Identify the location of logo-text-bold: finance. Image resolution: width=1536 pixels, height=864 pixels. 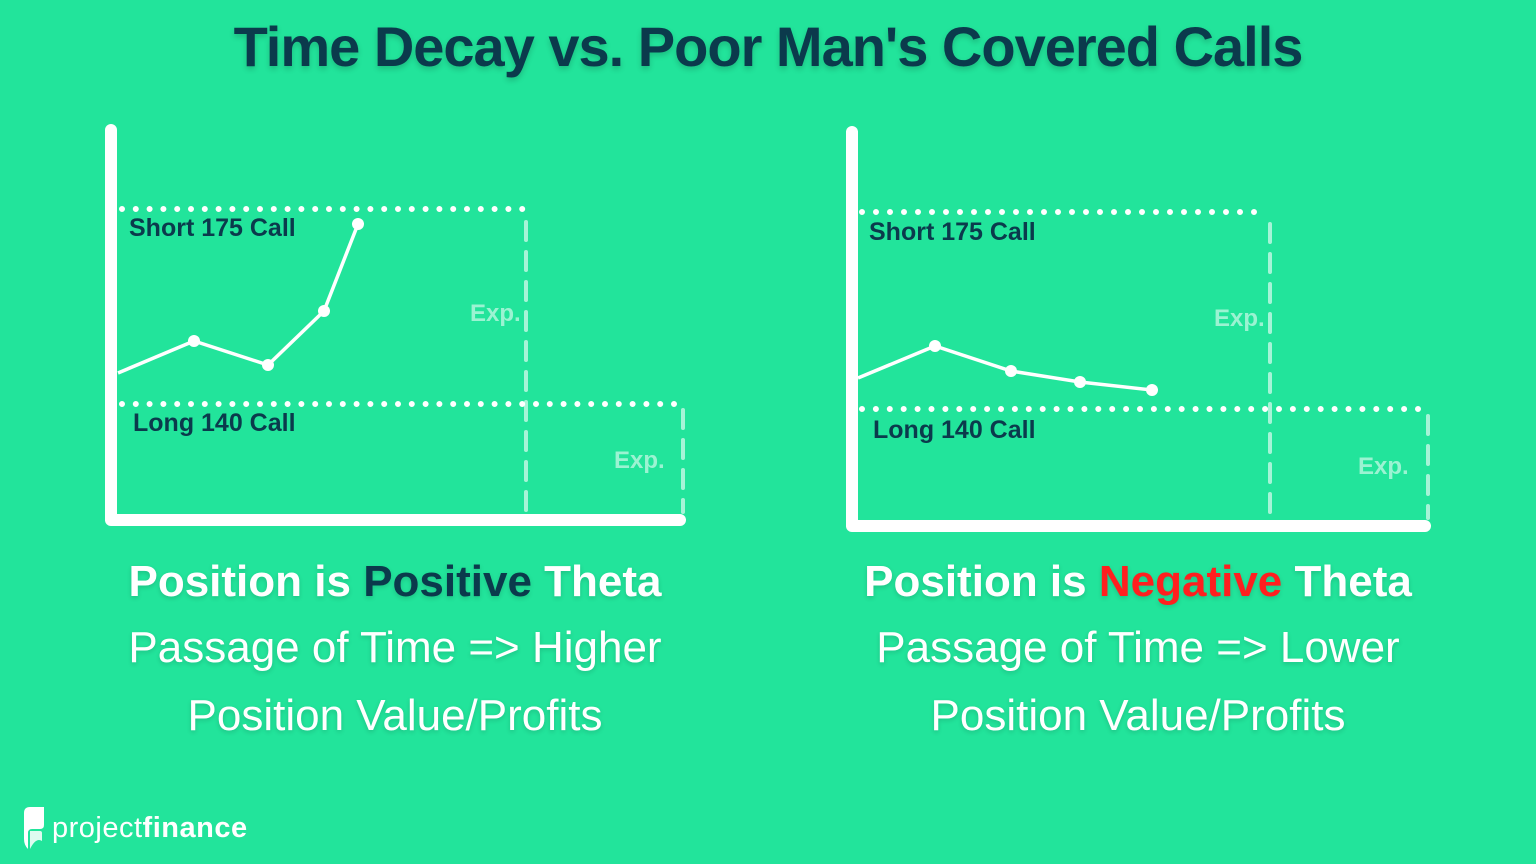
(195, 827).